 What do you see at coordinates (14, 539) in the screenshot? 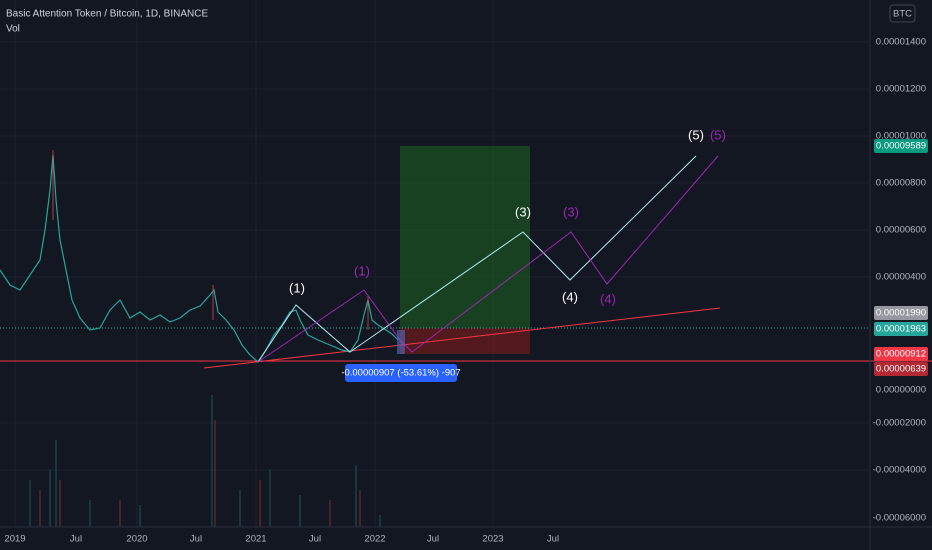
I see `time-tick-label: 2019` at bounding box center [14, 539].